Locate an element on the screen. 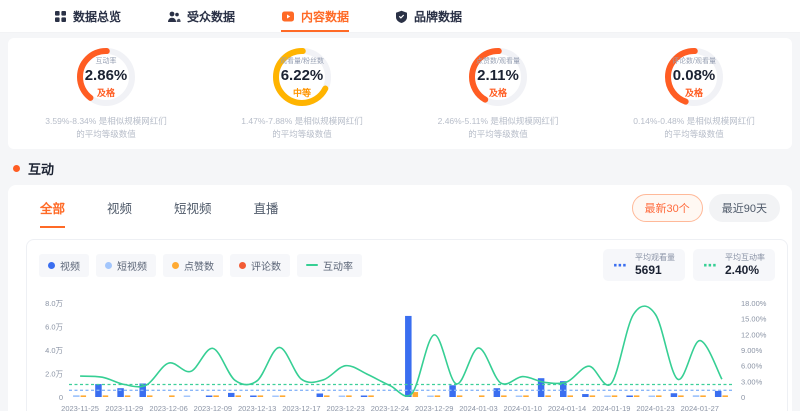 The height and width of the screenshot is (411, 800). gauge-engagement-rate: 互动率 2.86% 及格 is located at coordinates (106, 77).